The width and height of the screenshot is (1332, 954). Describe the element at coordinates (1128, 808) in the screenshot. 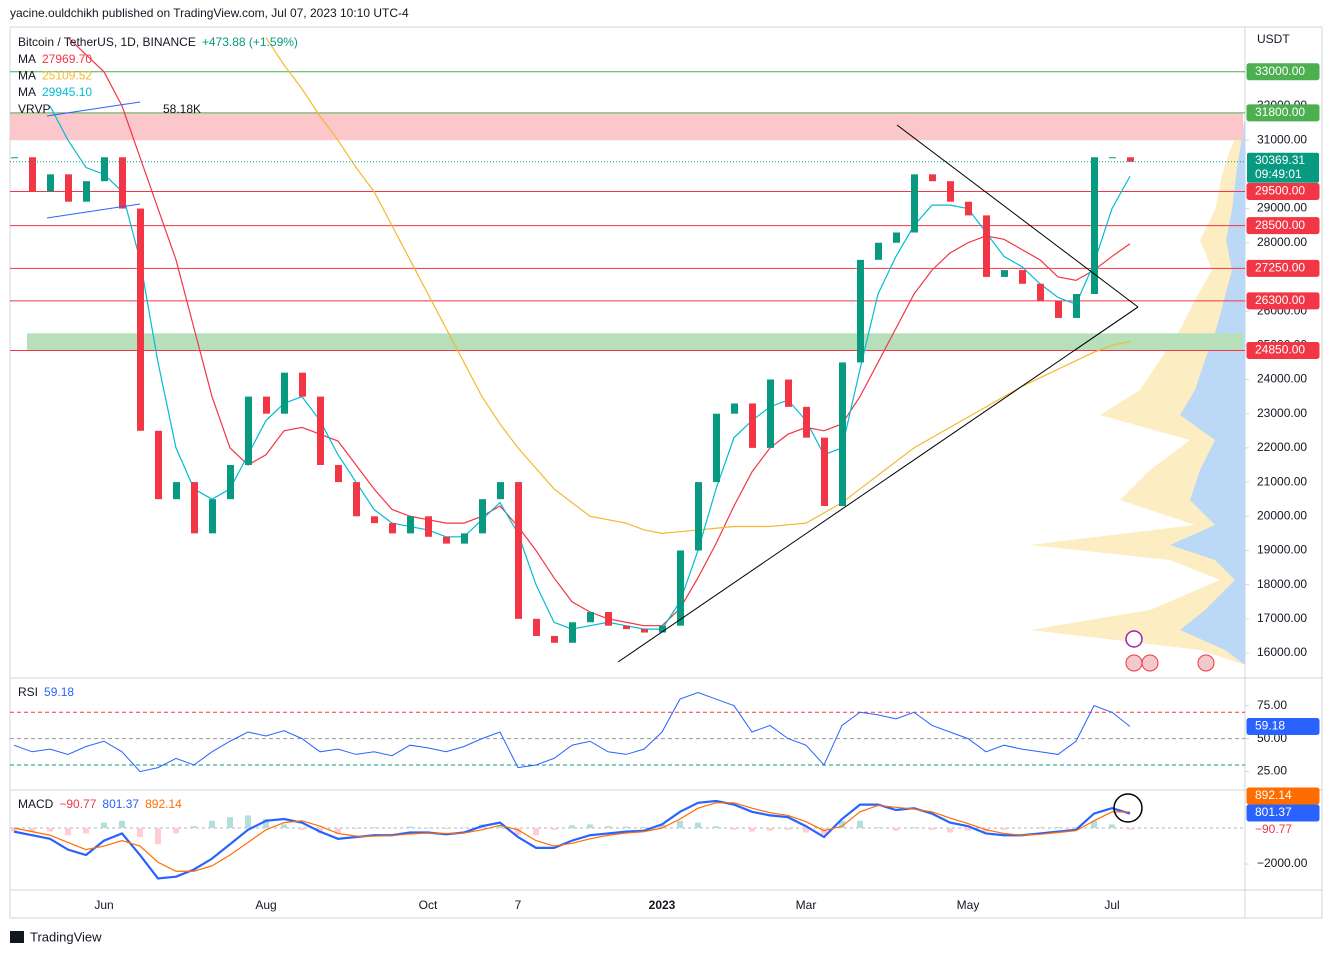

I see `highlight-circle` at that location.